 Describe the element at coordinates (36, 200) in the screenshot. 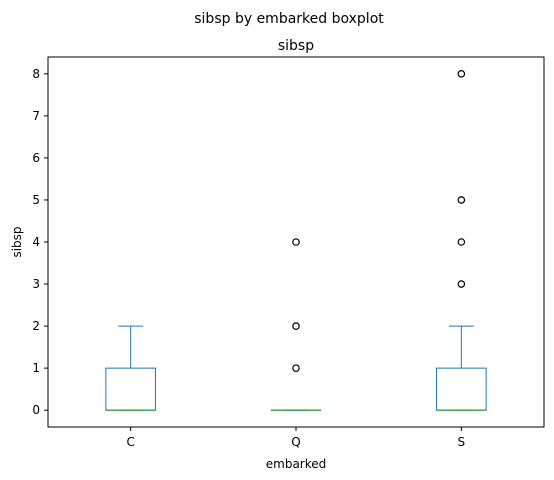

I see `y-tick-label: 5` at that location.